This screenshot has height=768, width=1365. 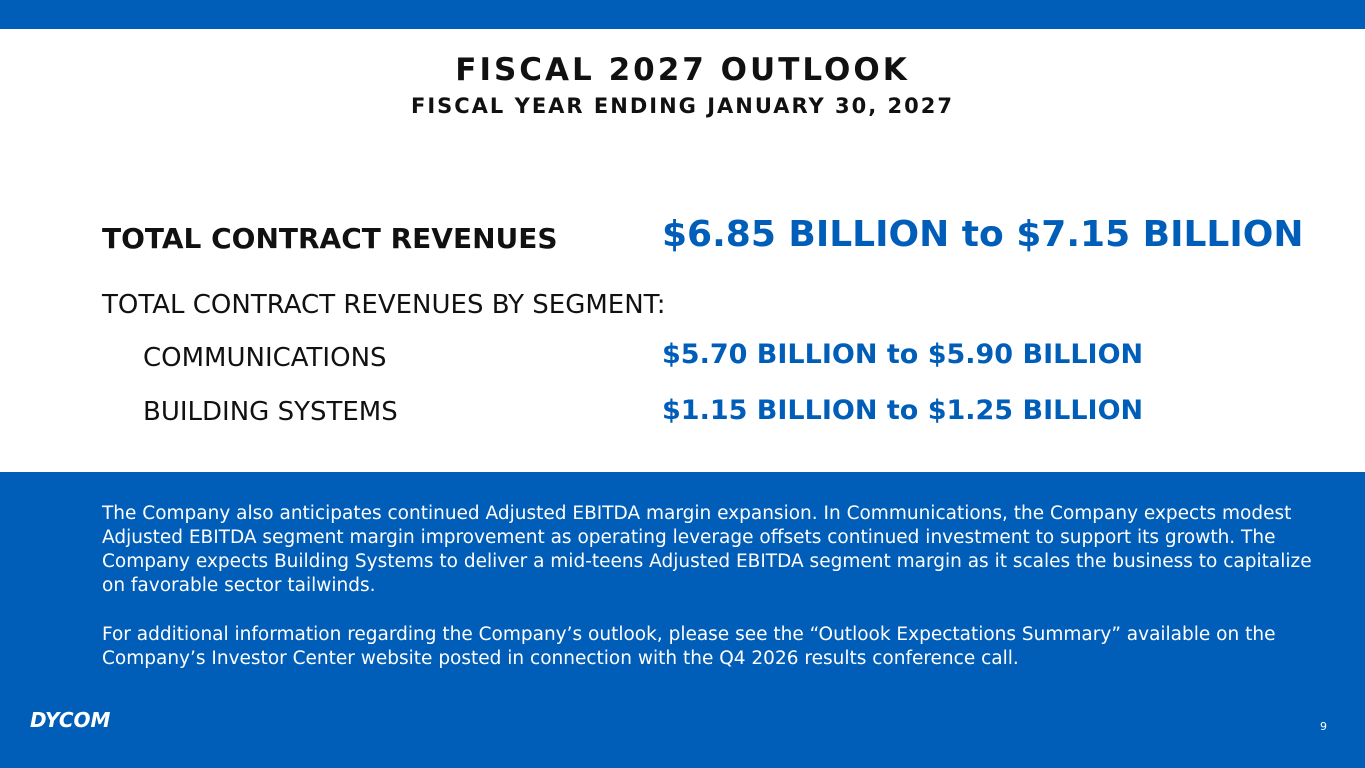 I want to click on total-label: TOTAL CONTRACT REVENUES, so click(x=330, y=238).